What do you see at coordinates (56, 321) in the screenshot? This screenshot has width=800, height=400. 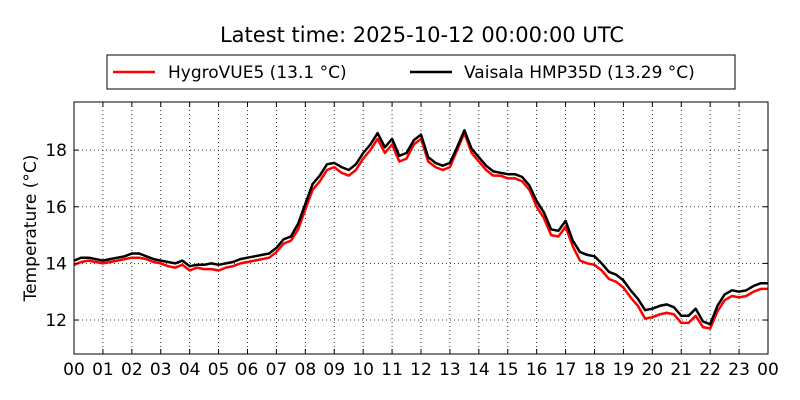 I see `y-tick-label: 12` at bounding box center [56, 321].